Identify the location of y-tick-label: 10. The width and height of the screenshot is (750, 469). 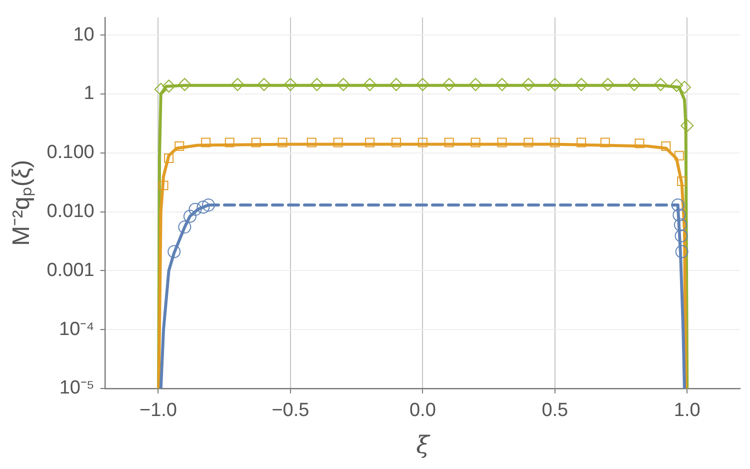
(83, 35).